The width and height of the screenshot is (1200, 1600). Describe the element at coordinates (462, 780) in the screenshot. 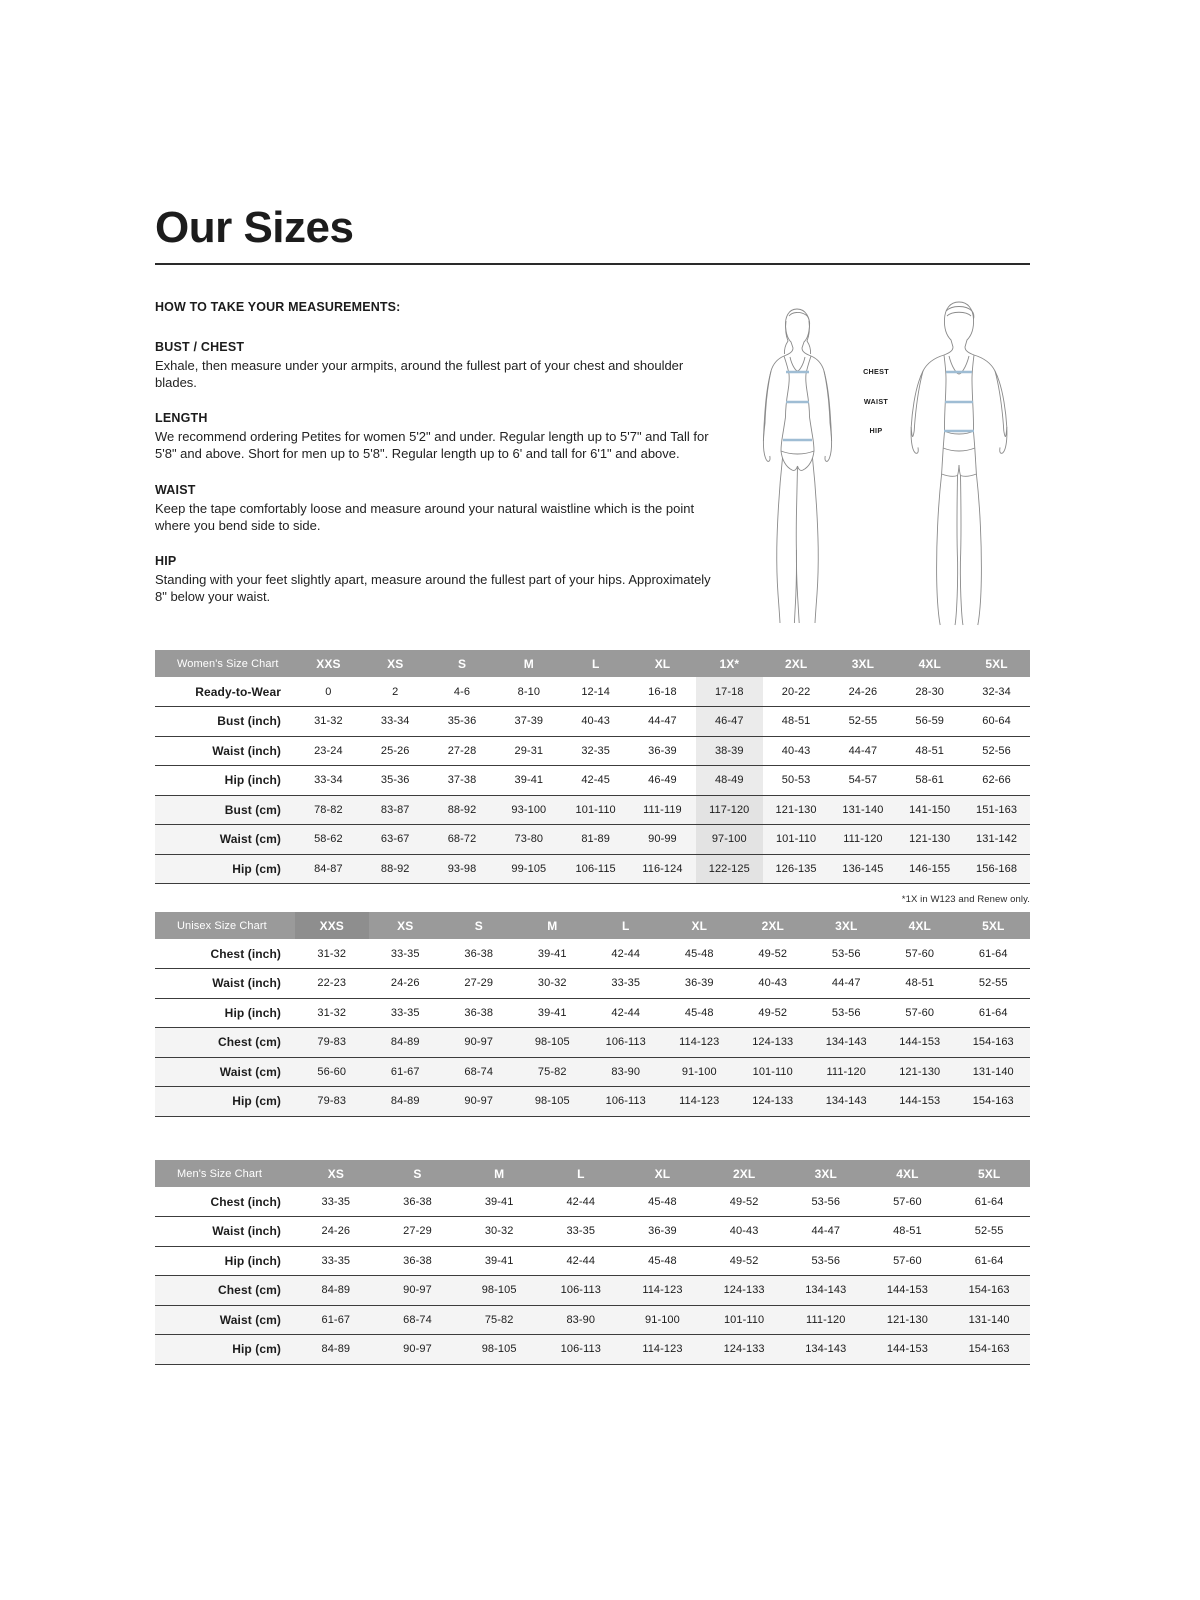

I see `table-cell: 37-38` at that location.